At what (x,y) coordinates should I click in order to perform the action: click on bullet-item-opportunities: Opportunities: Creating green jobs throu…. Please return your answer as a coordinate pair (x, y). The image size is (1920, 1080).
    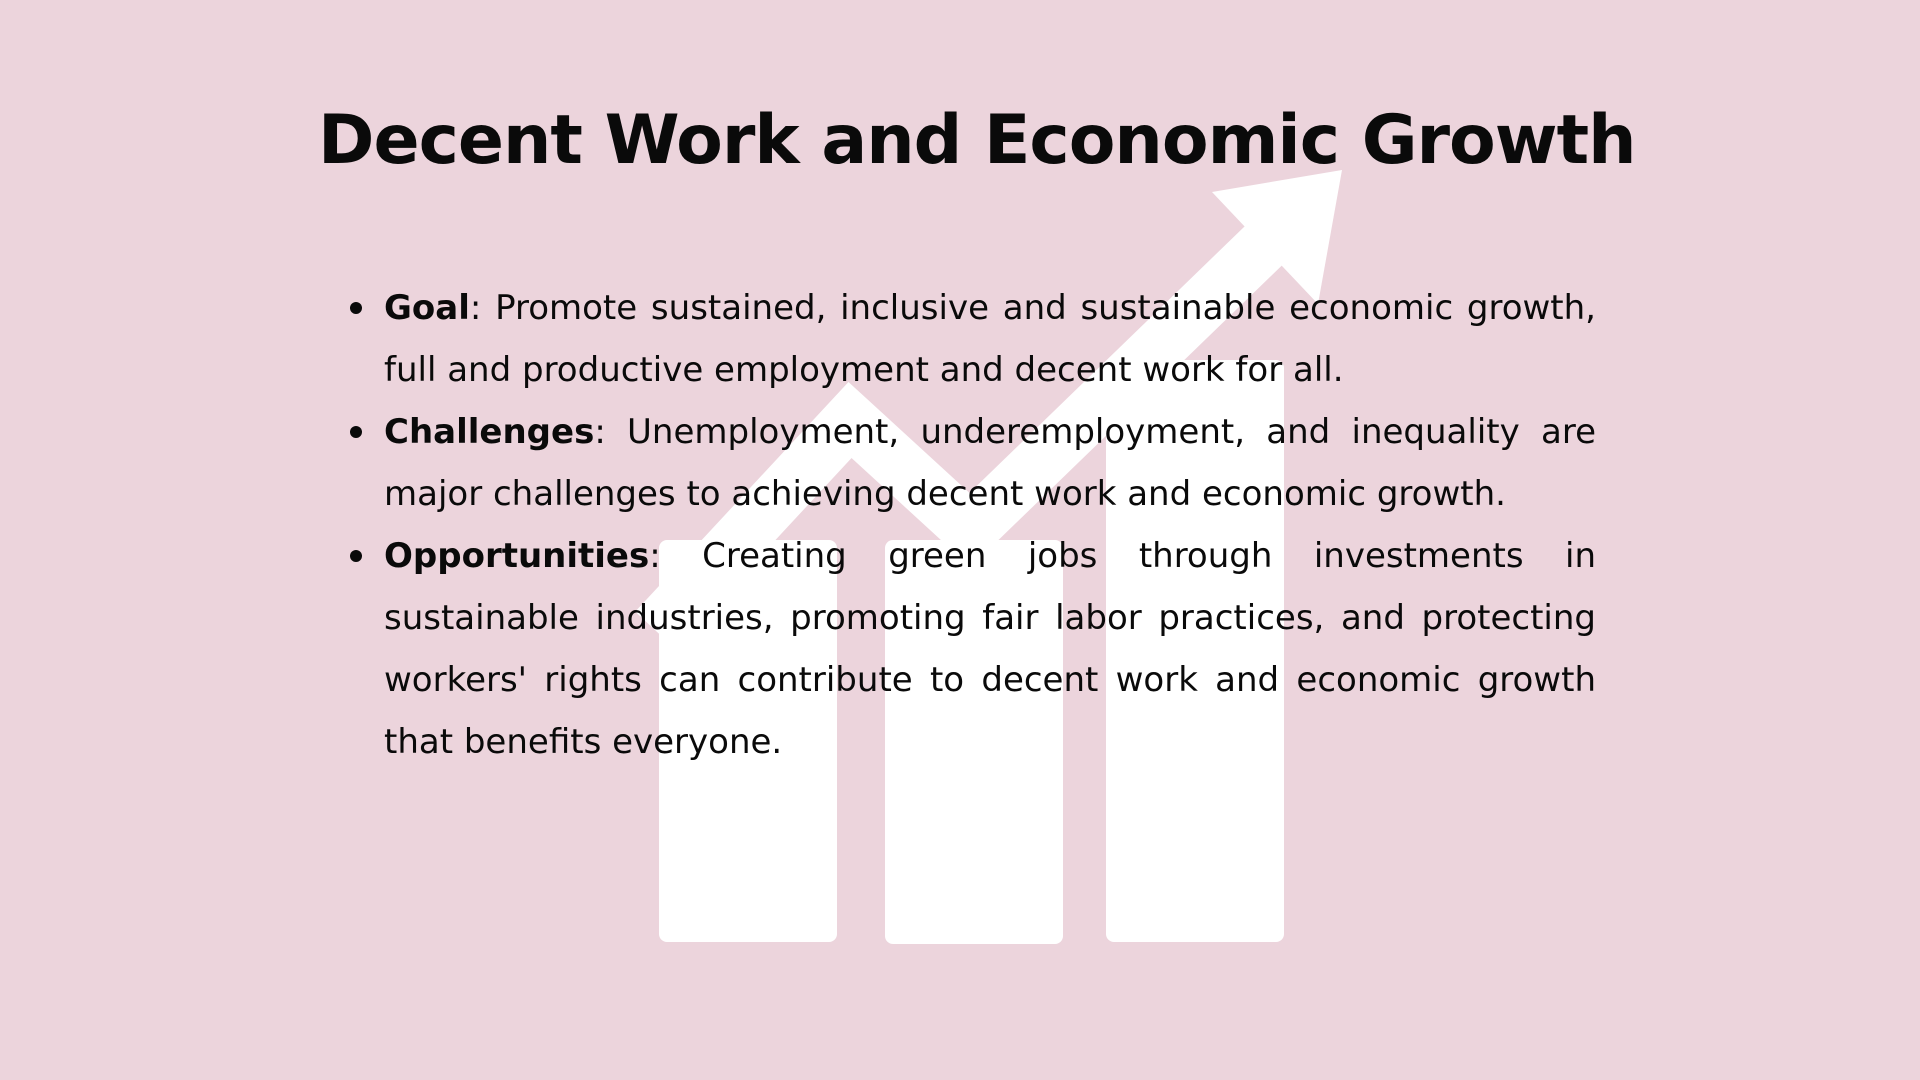
    Looking at the image, I should click on (973, 649).